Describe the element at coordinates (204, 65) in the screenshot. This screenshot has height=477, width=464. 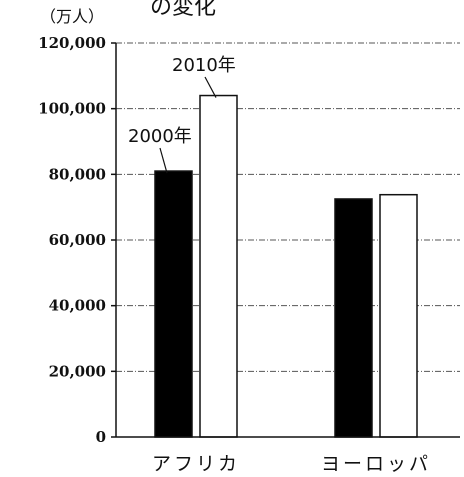
I see `annotation-series-2: 2010年` at that location.